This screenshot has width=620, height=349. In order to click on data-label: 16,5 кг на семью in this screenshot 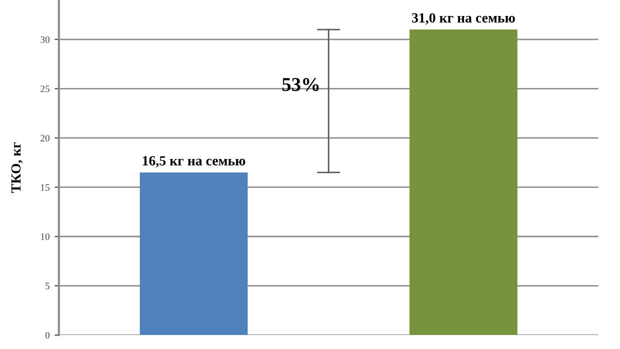, I will do `click(194, 162)`.